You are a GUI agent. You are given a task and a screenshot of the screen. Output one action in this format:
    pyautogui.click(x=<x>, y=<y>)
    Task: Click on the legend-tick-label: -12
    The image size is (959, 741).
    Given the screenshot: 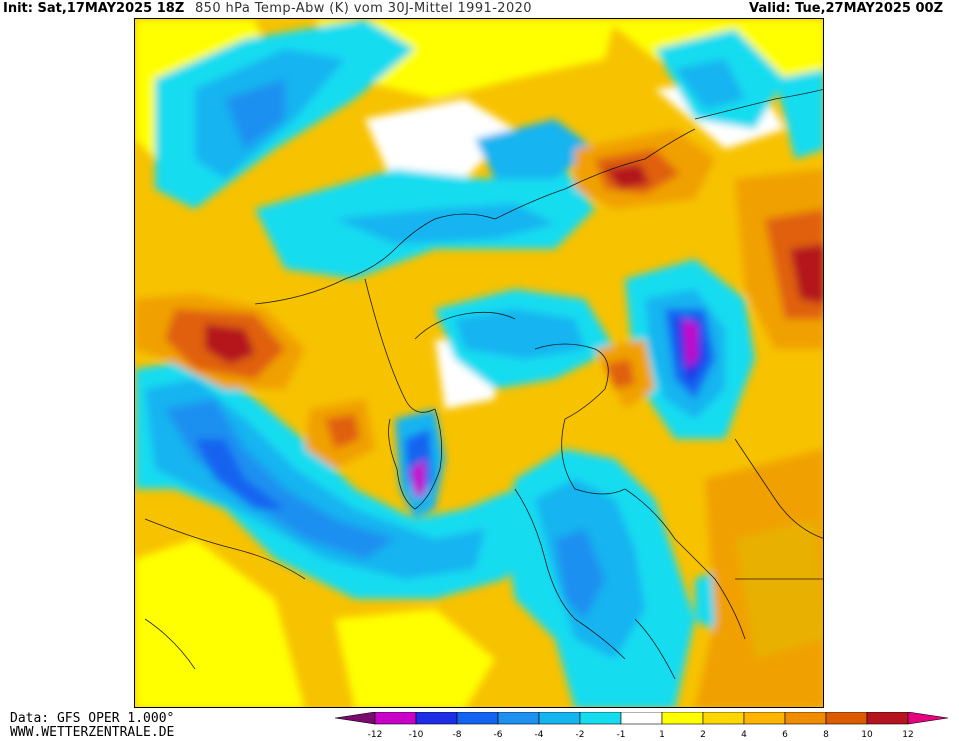 What is the action you would take?
    pyautogui.click(x=375, y=735)
    